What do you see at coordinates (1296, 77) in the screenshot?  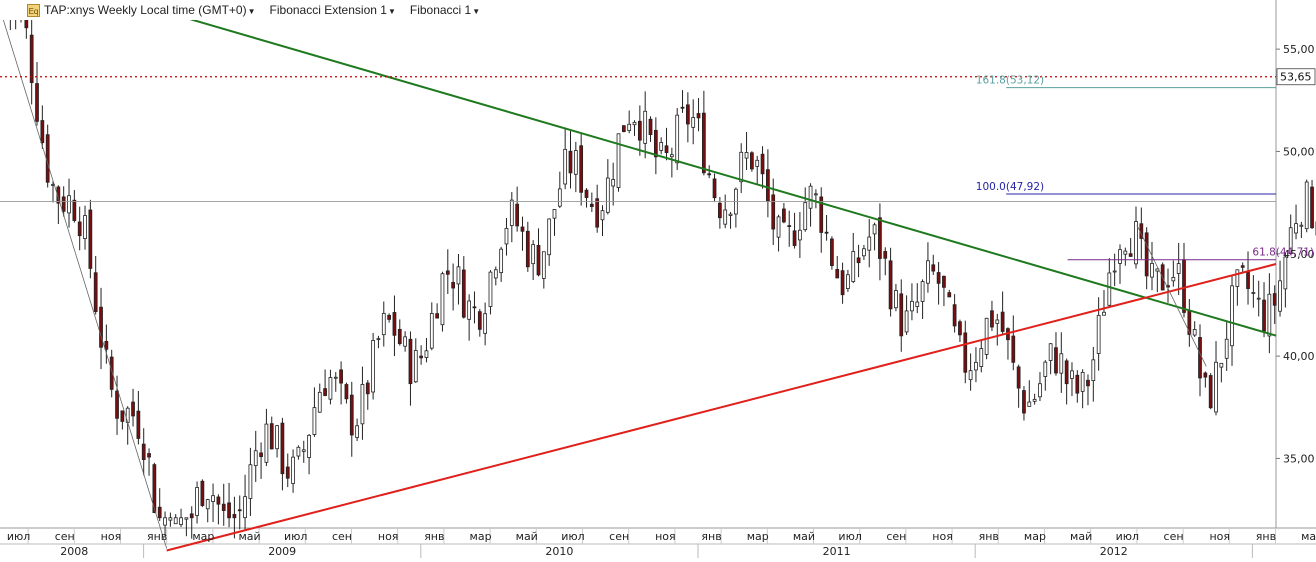 I see `current-price-label: 53,65` at bounding box center [1296, 77].